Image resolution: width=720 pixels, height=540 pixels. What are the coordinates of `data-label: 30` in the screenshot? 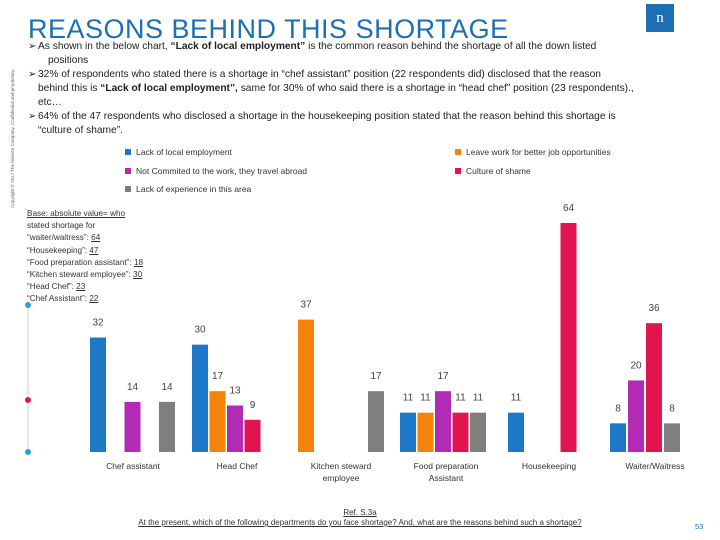 It's located at (200, 330).